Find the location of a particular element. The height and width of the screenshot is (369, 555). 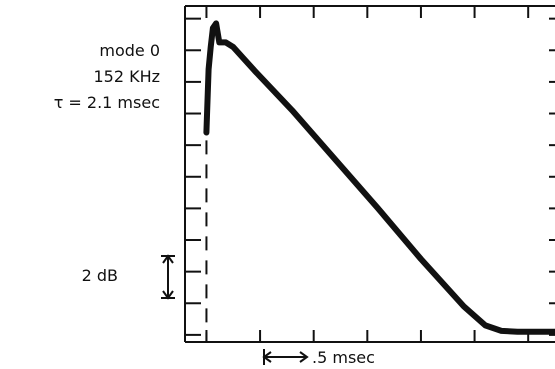

time-scale-label: .5 msec is located at coordinates (343, 357).